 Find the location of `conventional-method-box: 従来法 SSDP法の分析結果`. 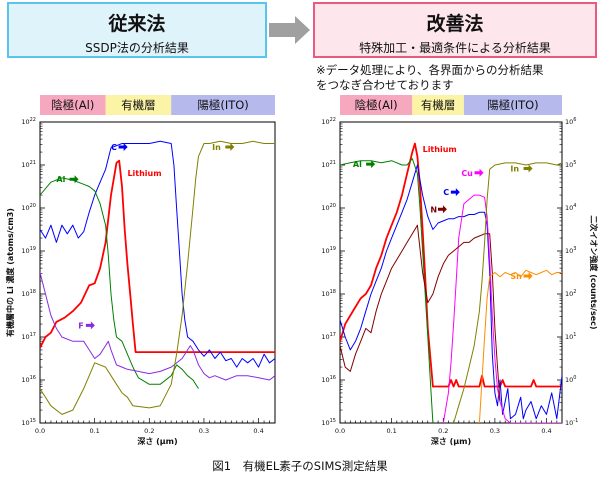

conventional-method-box: 従来法 SSDP法の分析結果 is located at coordinates (137, 30).